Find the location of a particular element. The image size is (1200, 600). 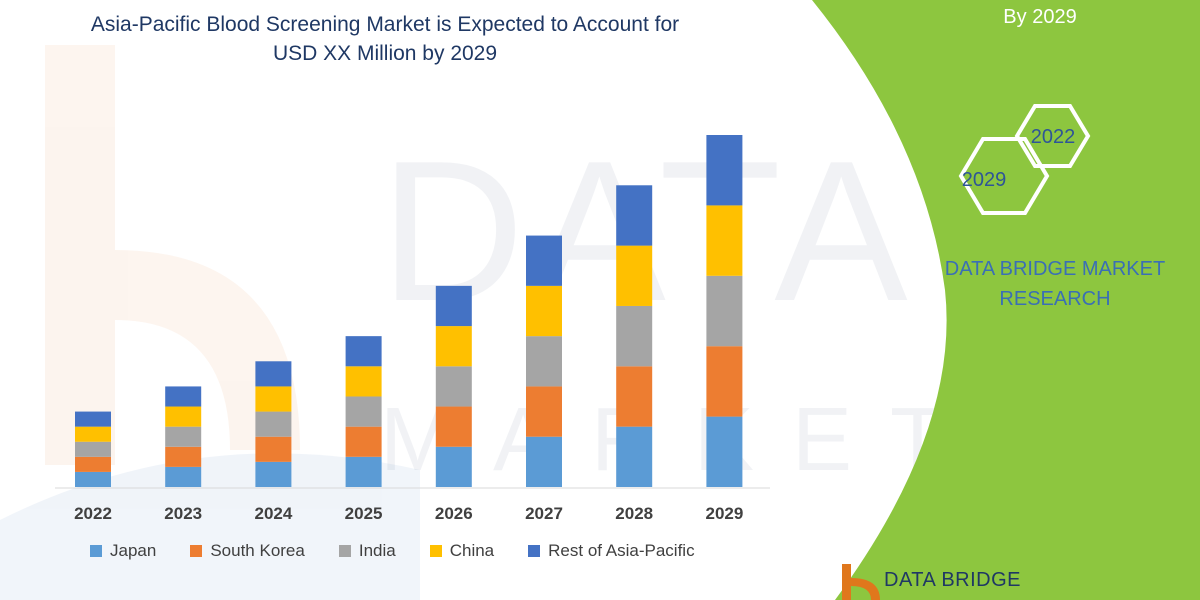

bar-segment-2023-south-korea is located at coordinates (183, 456).